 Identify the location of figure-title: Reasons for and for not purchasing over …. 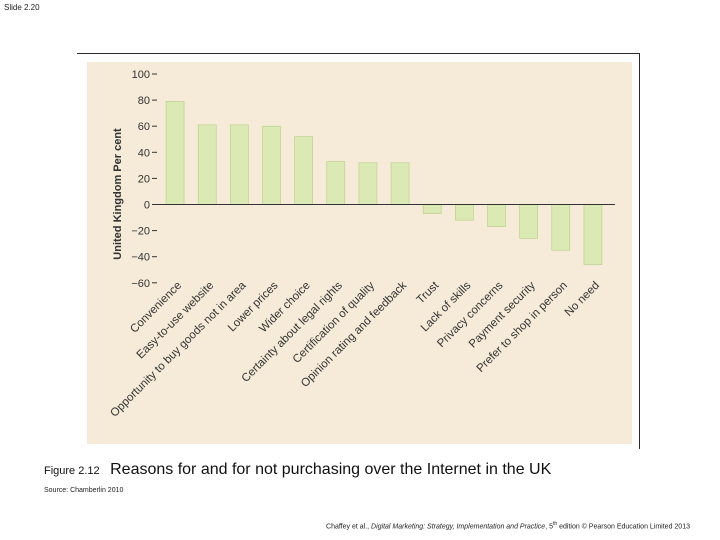
(331, 469).